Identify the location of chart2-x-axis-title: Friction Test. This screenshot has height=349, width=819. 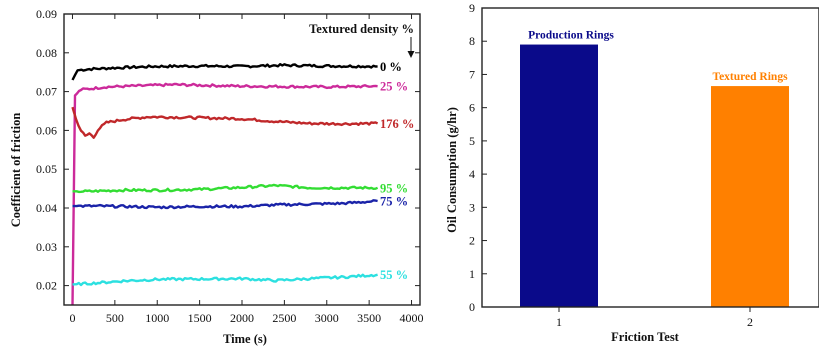
(645, 337).